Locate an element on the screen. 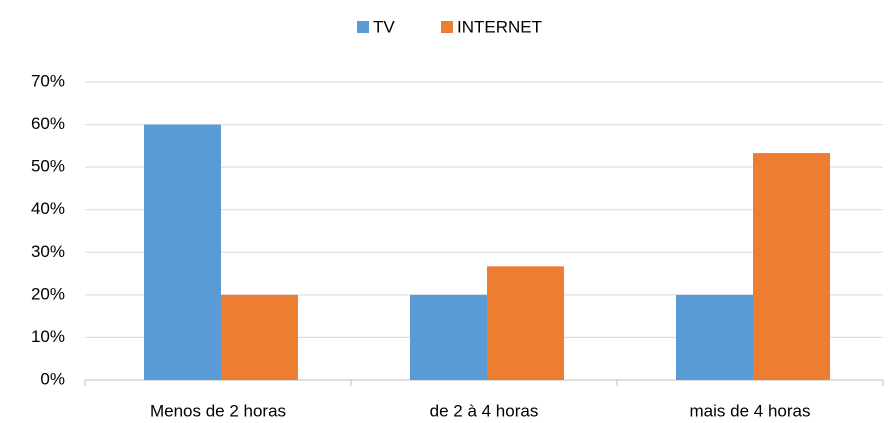 The image size is (893, 423). legend-label: TV is located at coordinates (384, 26).